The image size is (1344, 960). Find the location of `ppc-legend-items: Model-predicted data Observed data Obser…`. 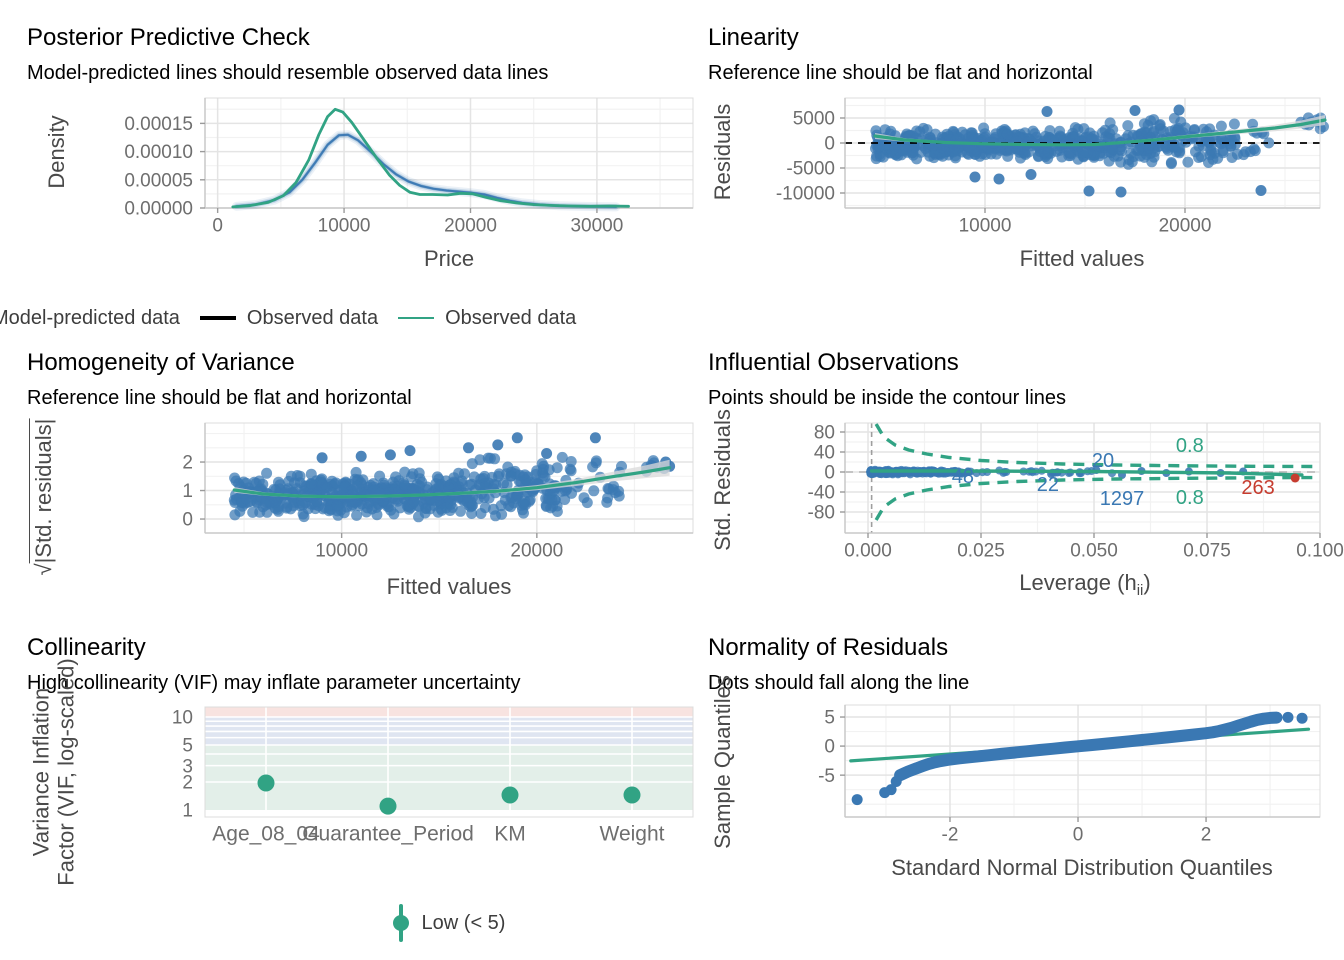

ppc-legend-items: Model-predicted data Observed data Obser… is located at coordinates (288, 318).